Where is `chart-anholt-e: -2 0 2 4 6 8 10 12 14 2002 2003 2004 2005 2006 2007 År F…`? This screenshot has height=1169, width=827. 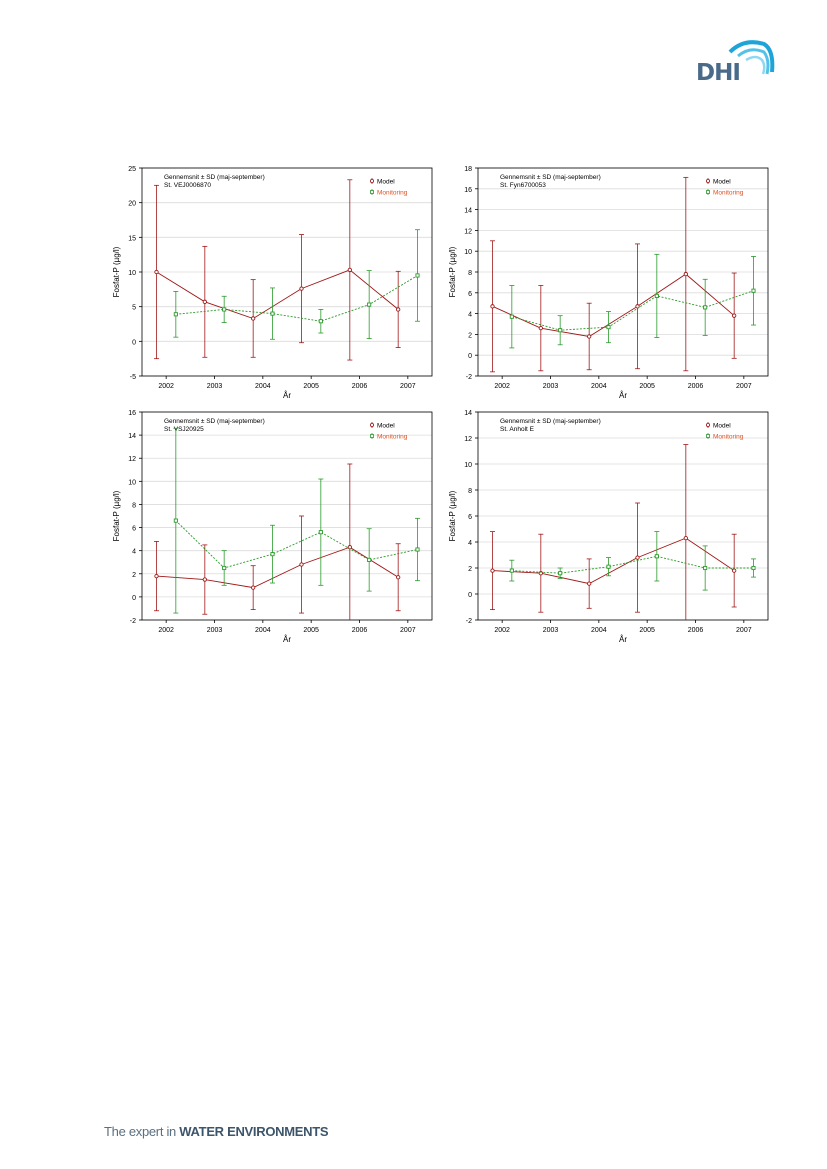
chart-anholt-e: -2 0 2 4 6 8 10 12 14 2002 2003 2004 2005 2006 2007 År F… is located at coordinates (608, 524).